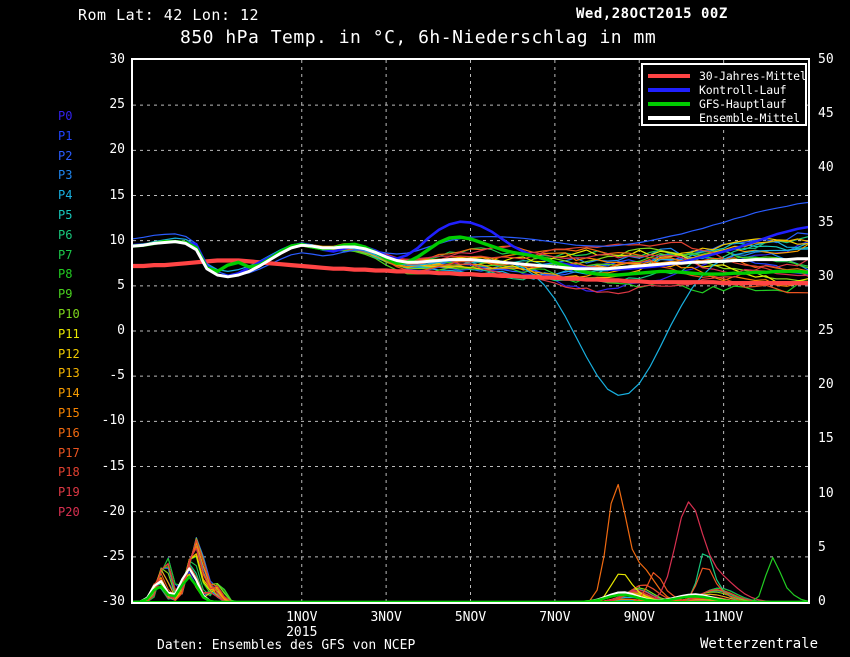  I want to click on x-tick-11nov: 11NOV, so click(724, 617).